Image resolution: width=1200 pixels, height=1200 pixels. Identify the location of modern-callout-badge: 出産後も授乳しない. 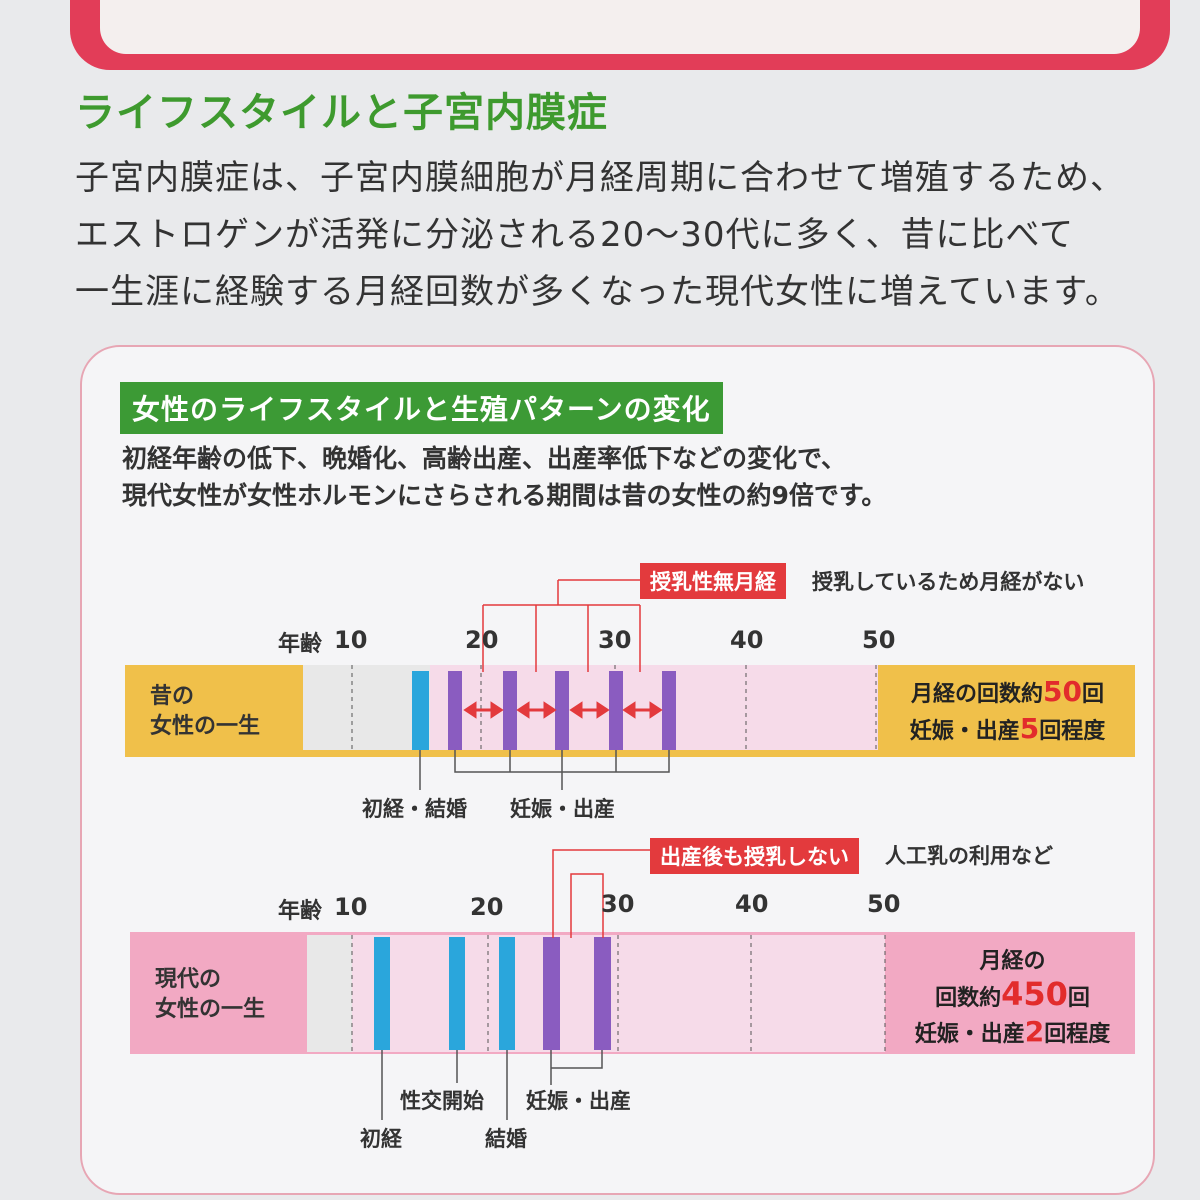
(754, 856).